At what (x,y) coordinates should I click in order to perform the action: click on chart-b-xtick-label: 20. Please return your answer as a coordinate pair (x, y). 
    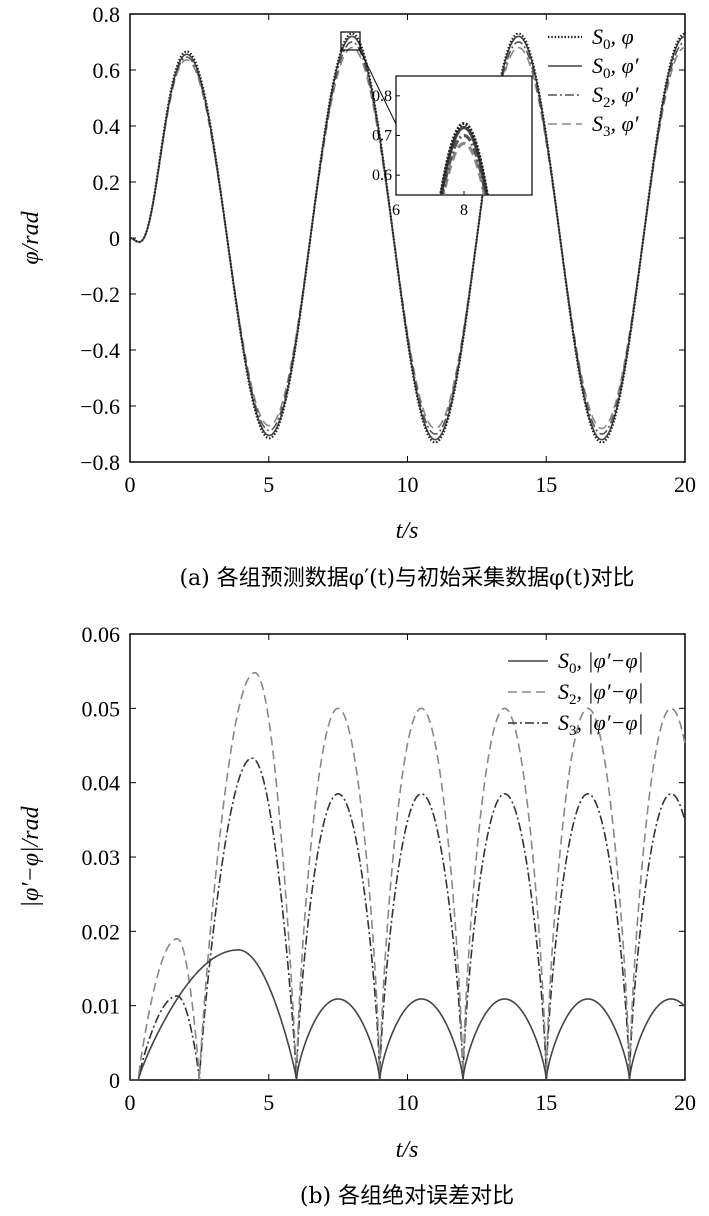
    Looking at the image, I should click on (685, 1102).